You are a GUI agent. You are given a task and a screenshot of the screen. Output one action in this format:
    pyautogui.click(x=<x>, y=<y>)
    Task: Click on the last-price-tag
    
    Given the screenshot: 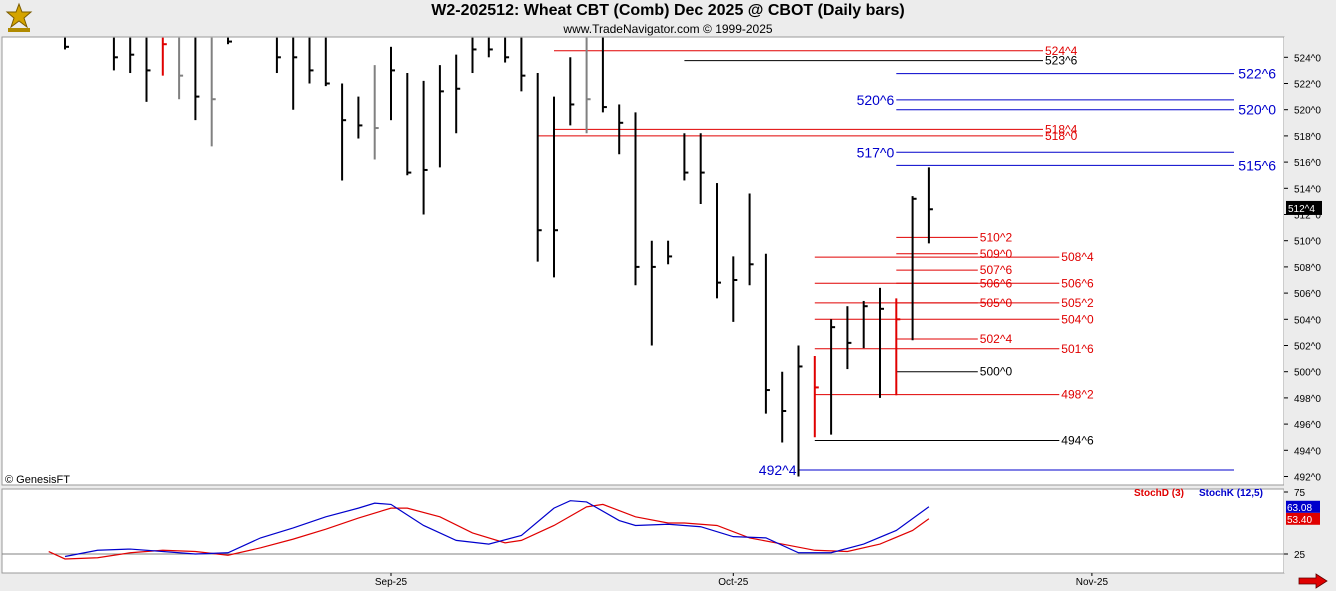 What is the action you would take?
    pyautogui.click(x=1304, y=207)
    